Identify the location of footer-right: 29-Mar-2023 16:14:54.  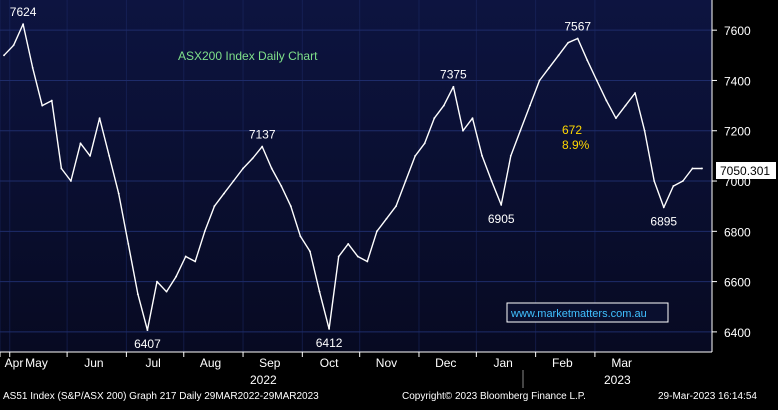
(707, 396).